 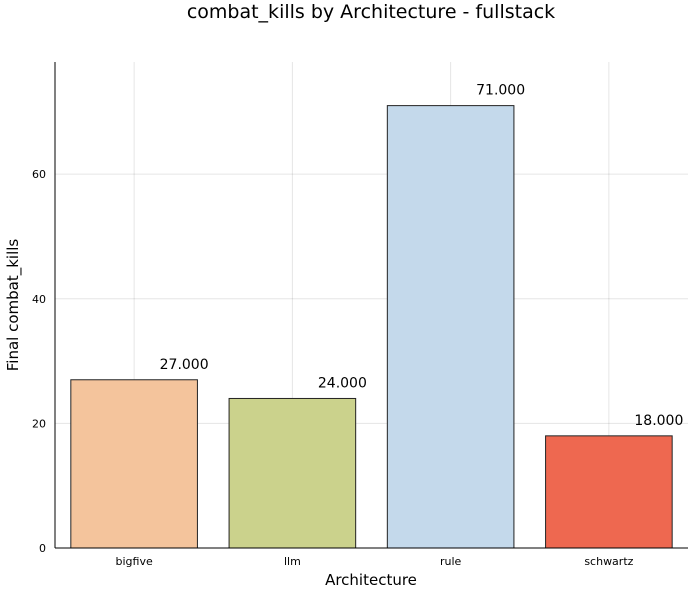 What do you see at coordinates (292, 561) in the screenshot?
I see `x-tick-label: llm` at bounding box center [292, 561].